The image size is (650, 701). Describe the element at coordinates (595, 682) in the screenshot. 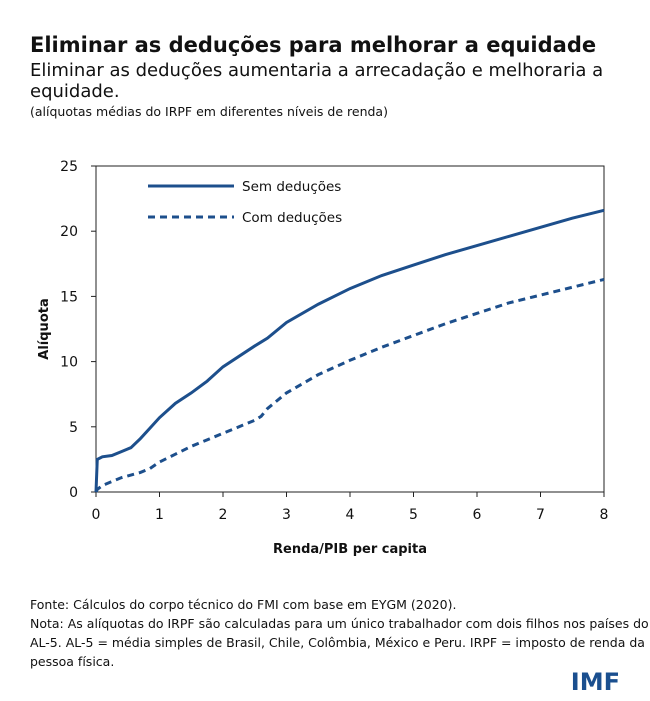

I see `logo: IMF` at that location.